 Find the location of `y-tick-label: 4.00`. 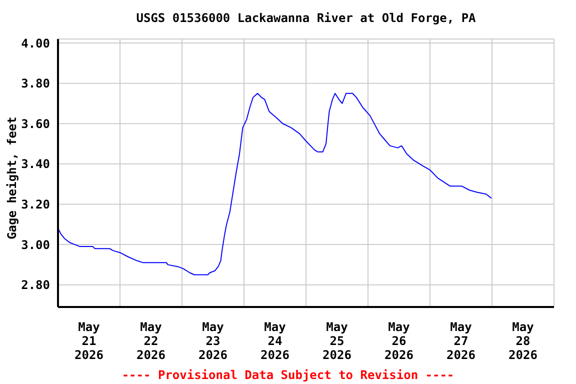

y-tick-label: 4.00 is located at coordinates (35, 43).